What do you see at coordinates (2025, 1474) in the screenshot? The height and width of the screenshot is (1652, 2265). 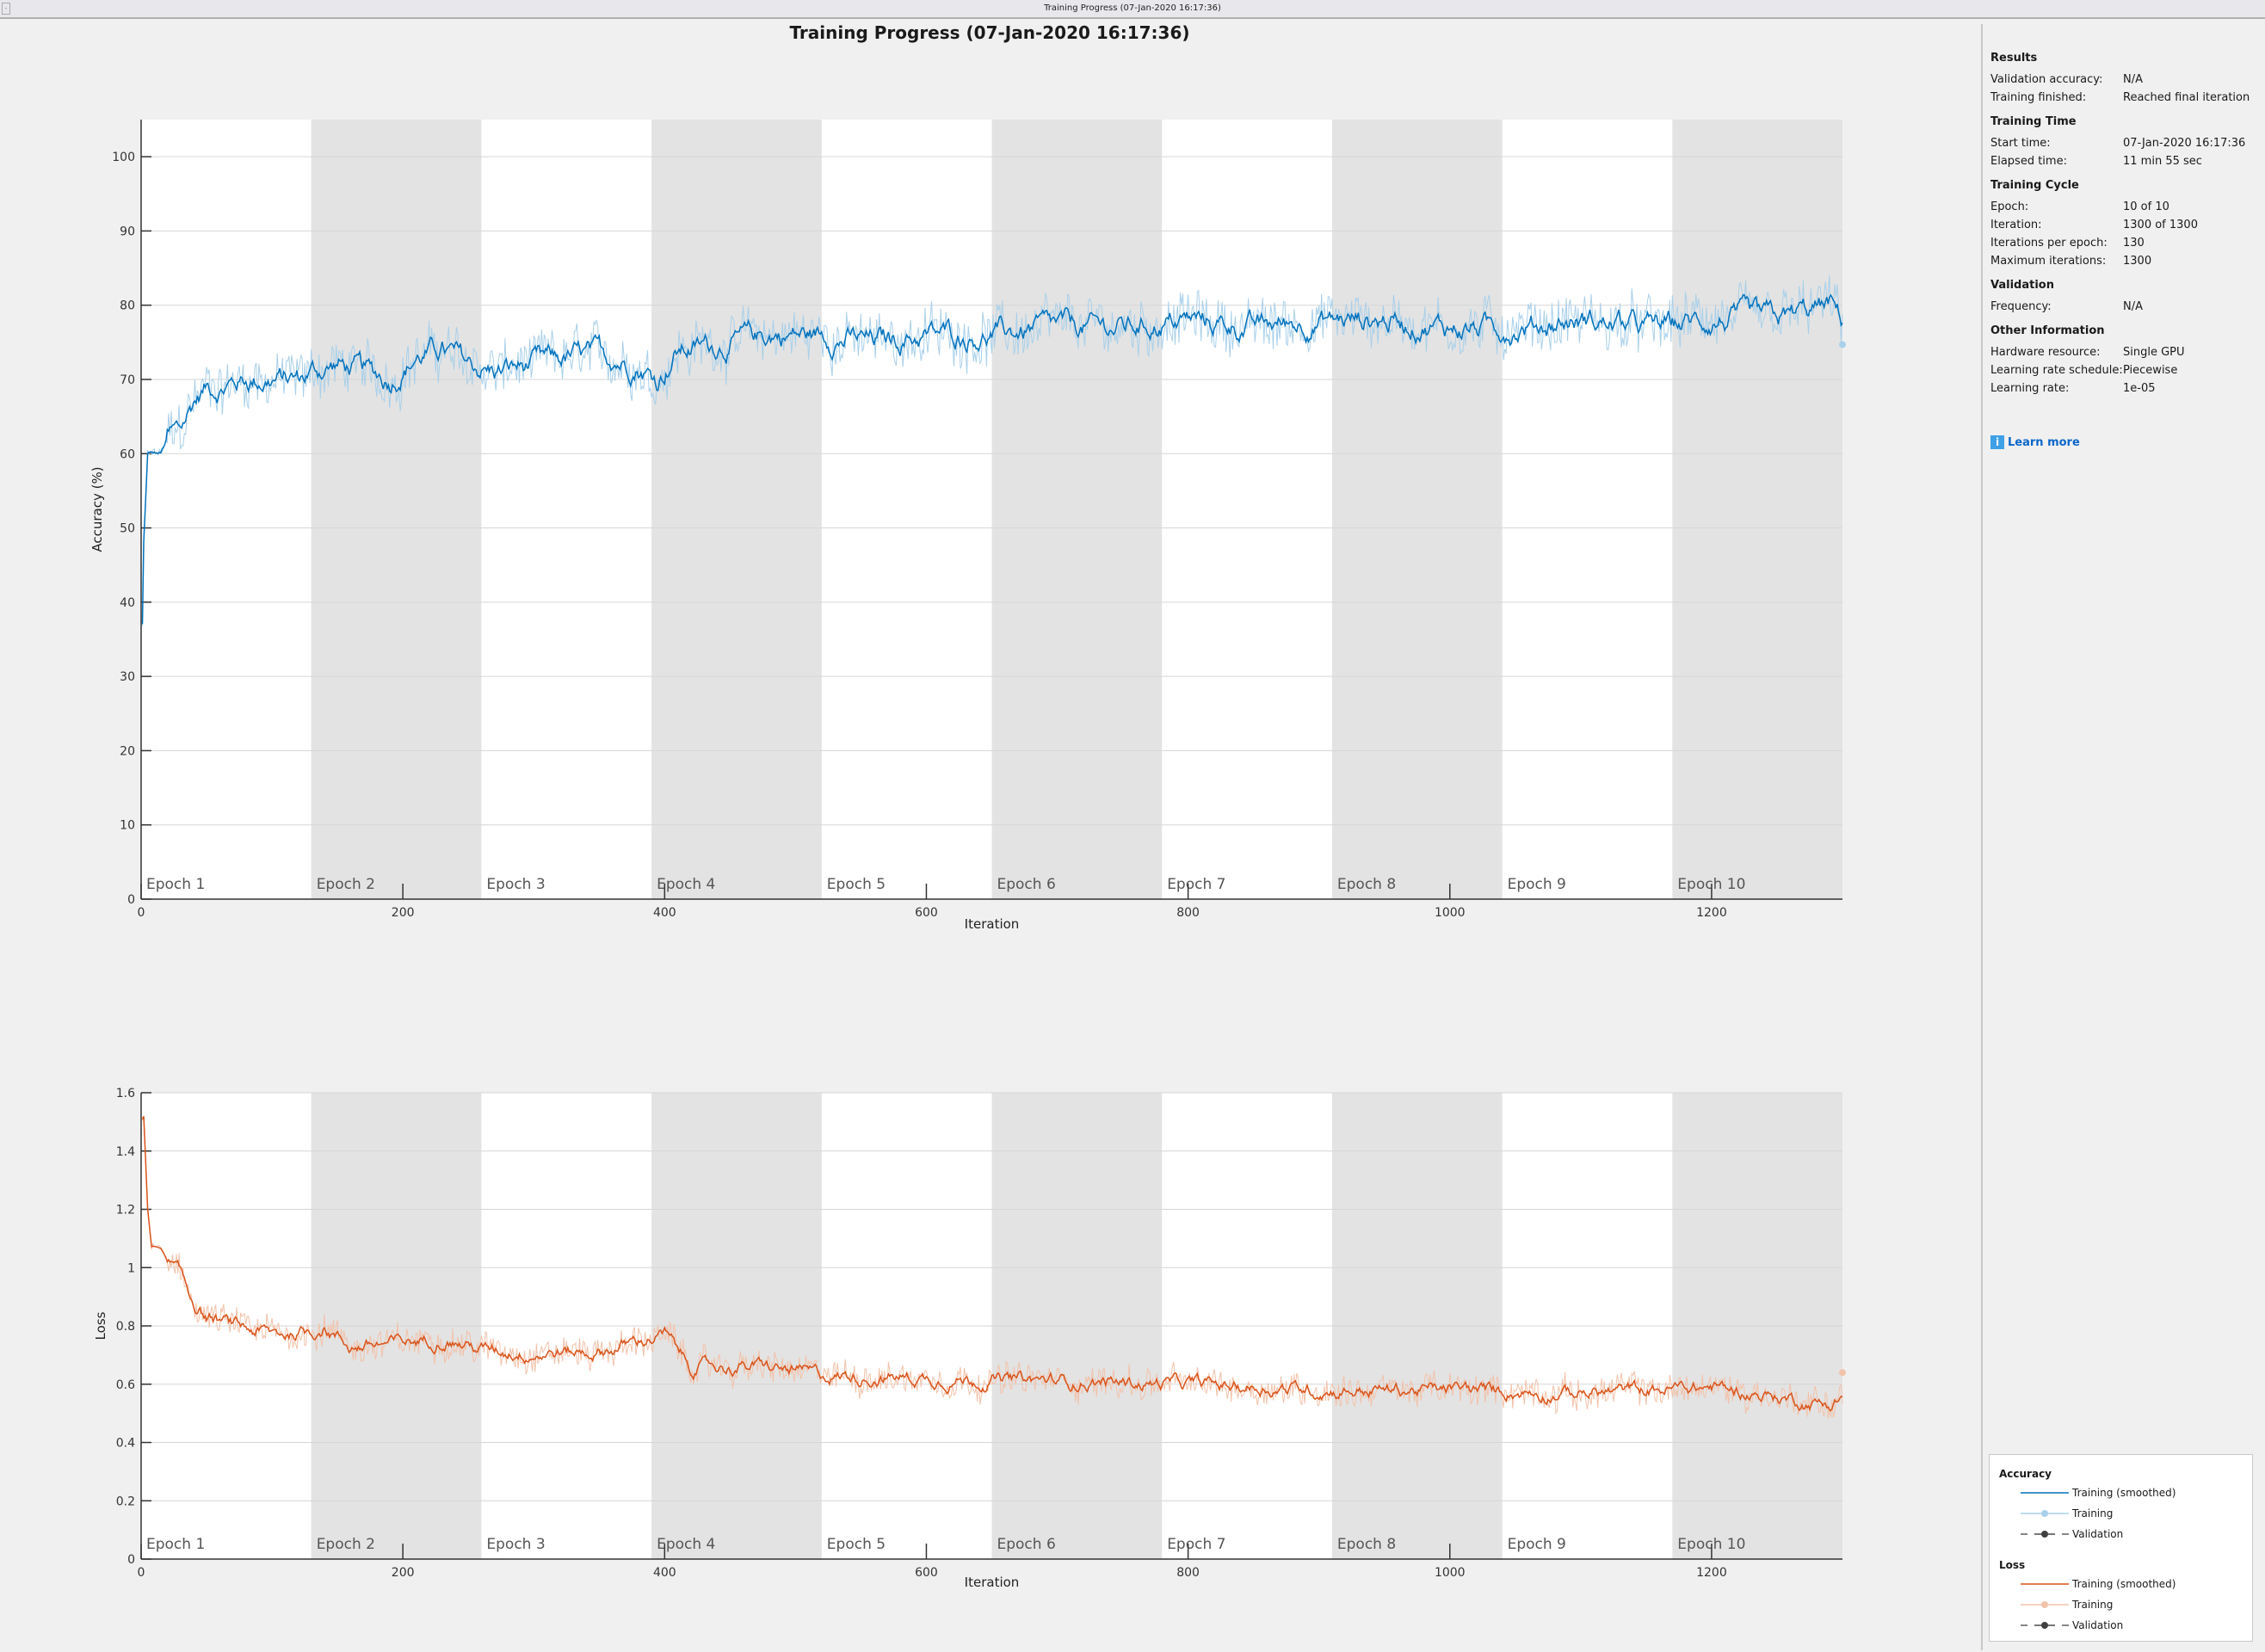 I see `legend-accuracy-title: Accuracy` at bounding box center [2025, 1474].